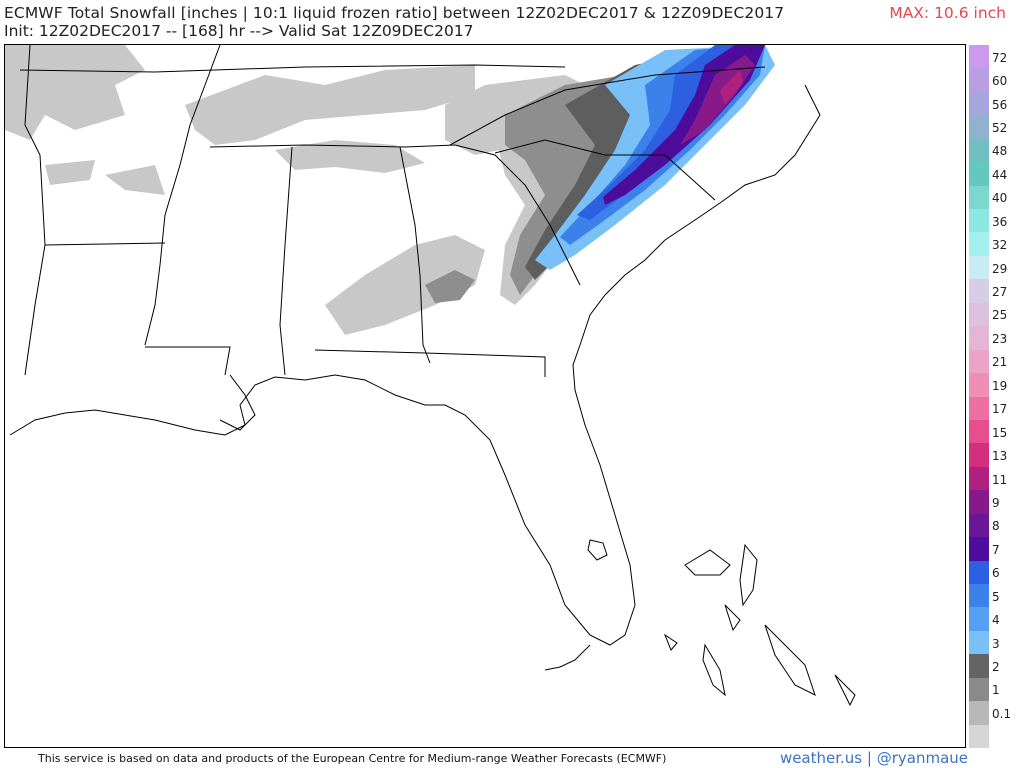 The image size is (1024, 768). Describe the element at coordinates (996, 502) in the screenshot. I see `colorbar-tick-label: 9` at that location.